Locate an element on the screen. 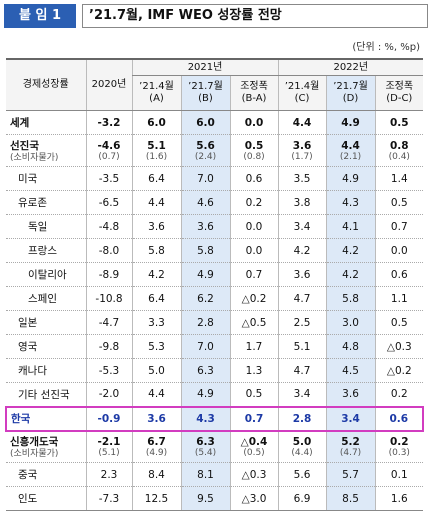 The image size is (430, 514). value-cell: 0.8 (0.4) is located at coordinates (399, 150).